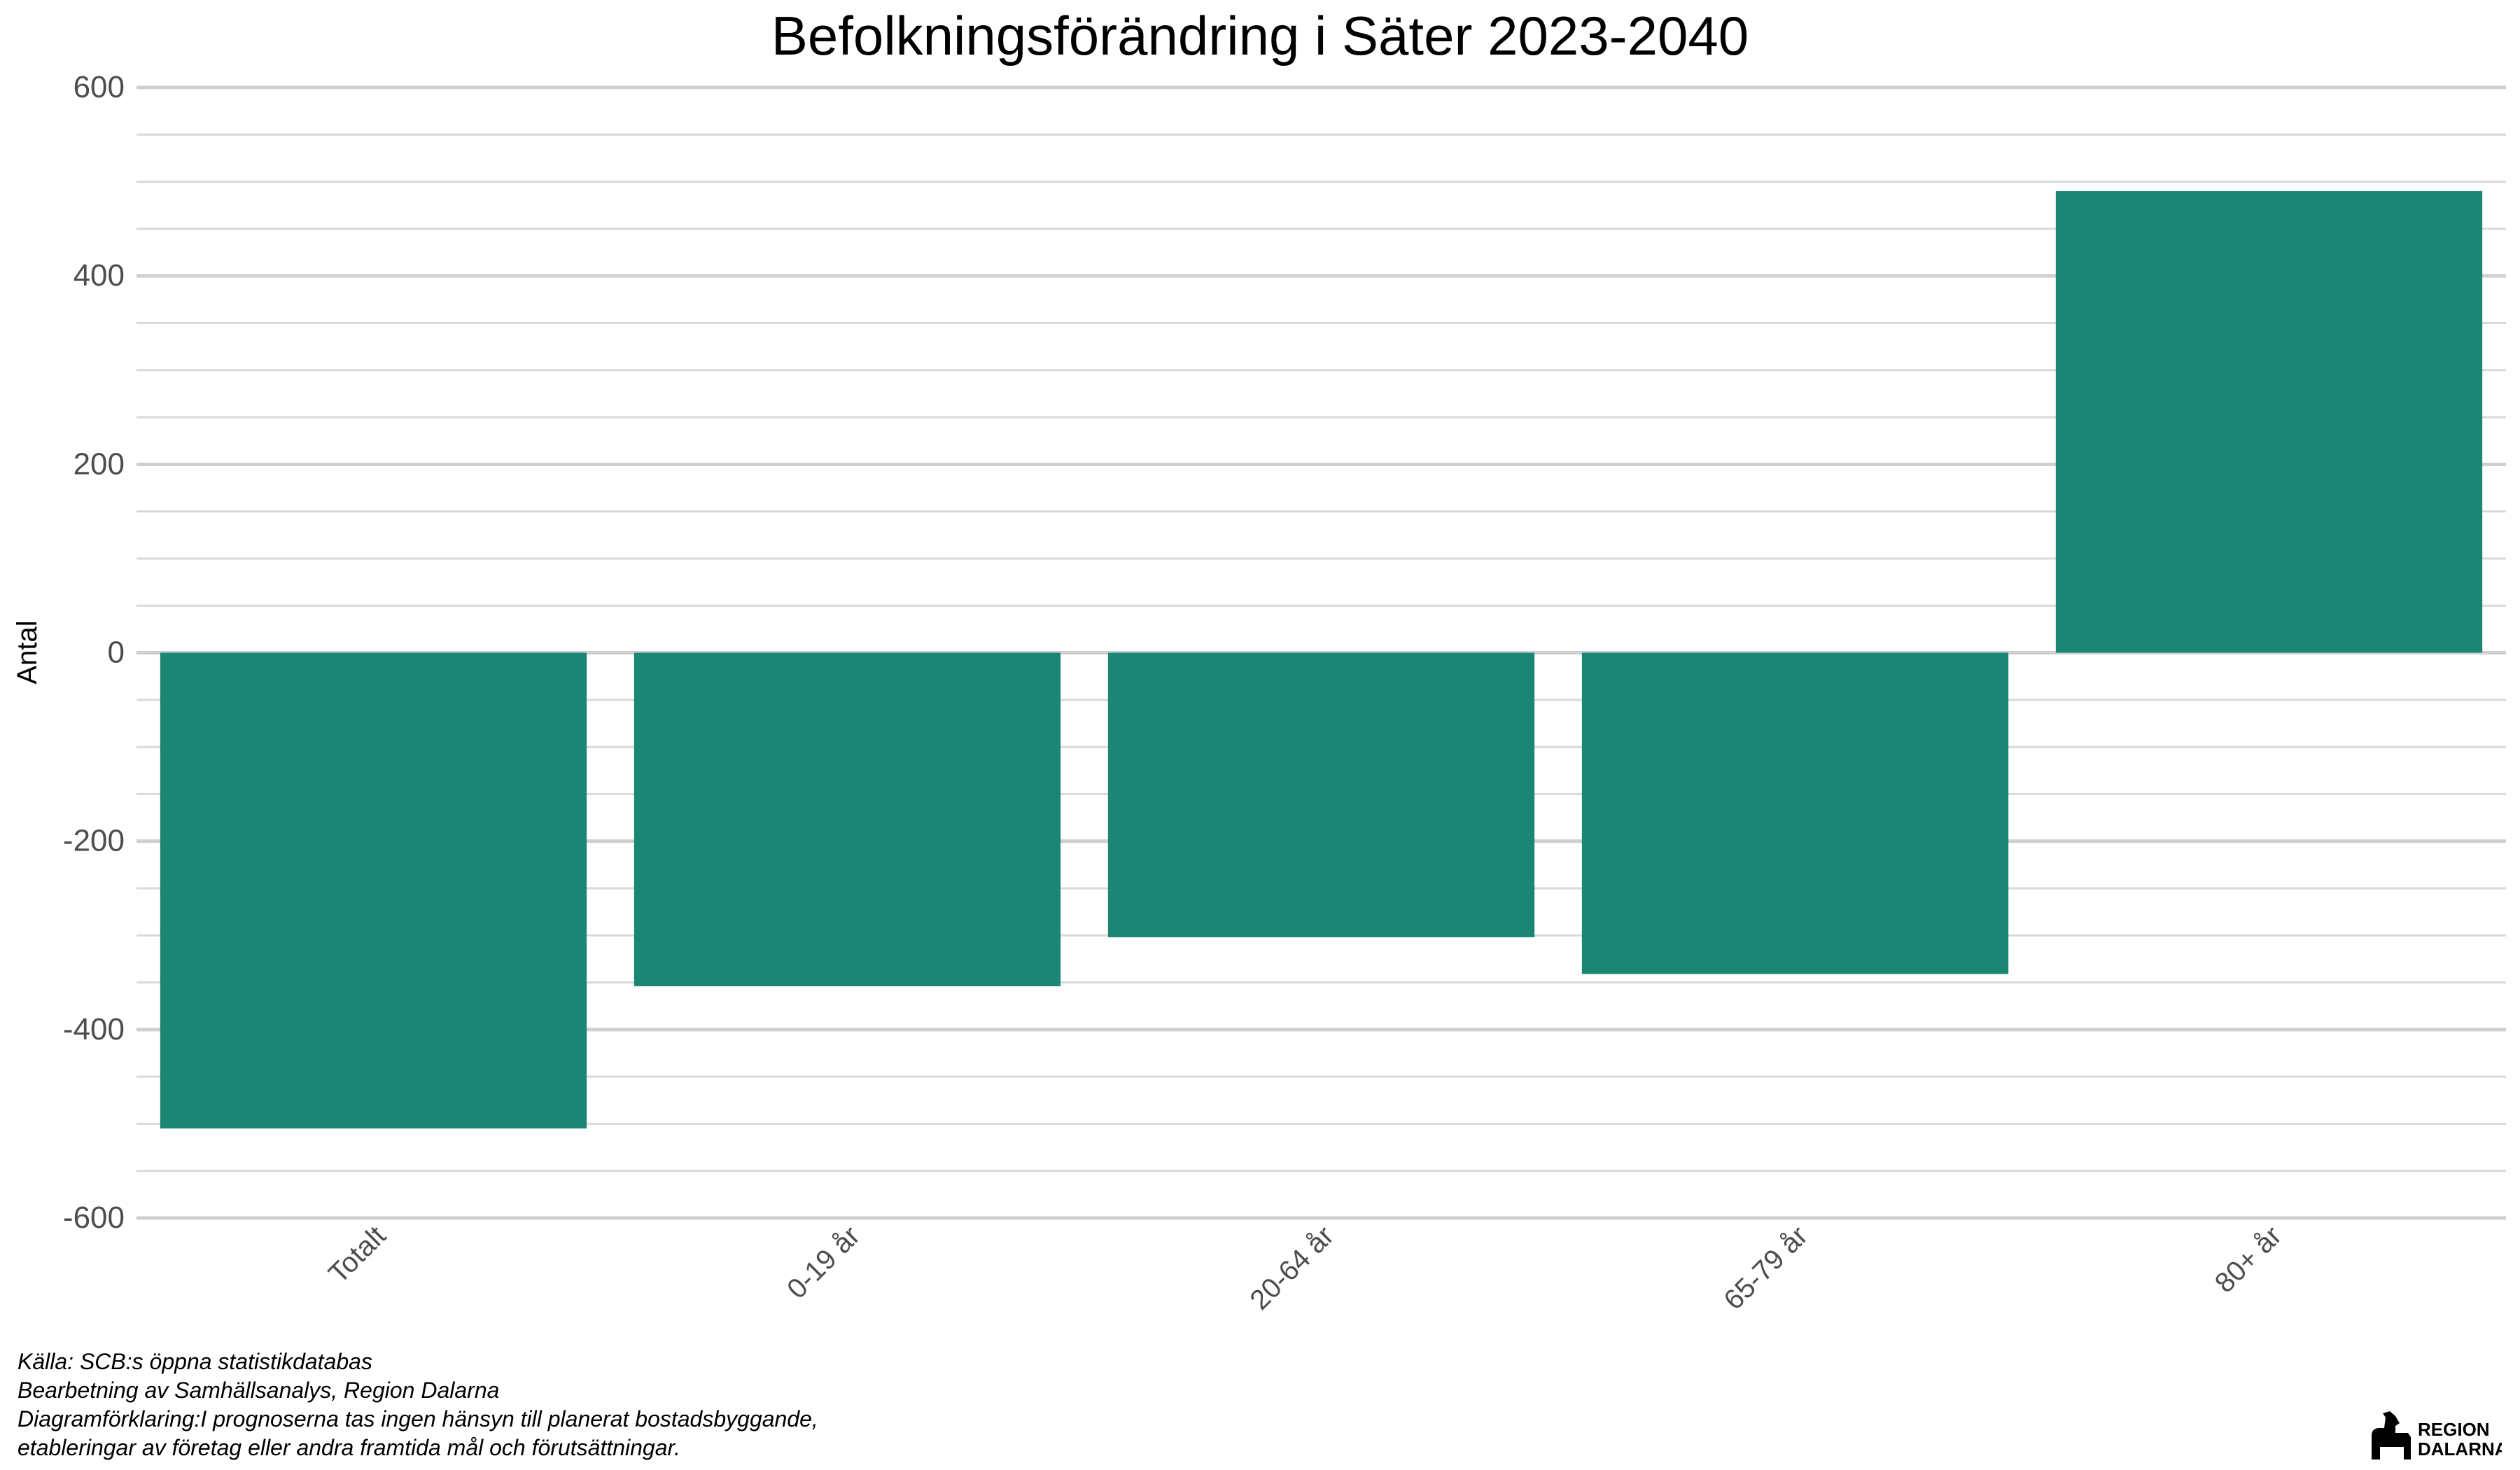 The width and height of the screenshot is (2520, 1470). I want to click on y-tick-label: 400, so click(99, 275).